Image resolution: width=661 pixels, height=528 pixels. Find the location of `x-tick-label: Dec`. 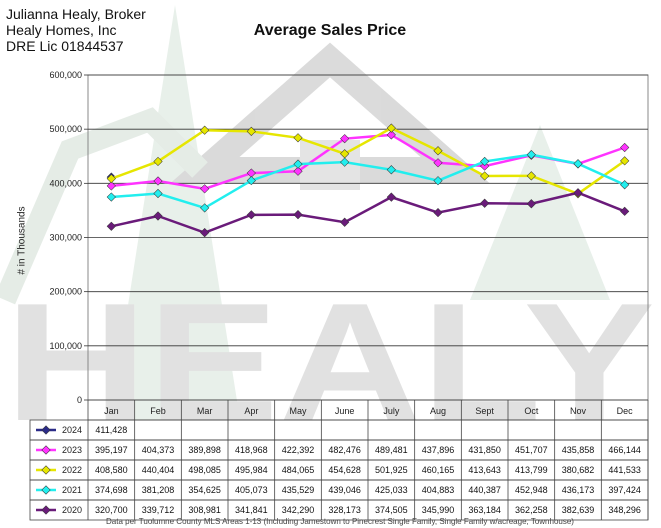

x-tick-label: Dec is located at coordinates (625, 411).